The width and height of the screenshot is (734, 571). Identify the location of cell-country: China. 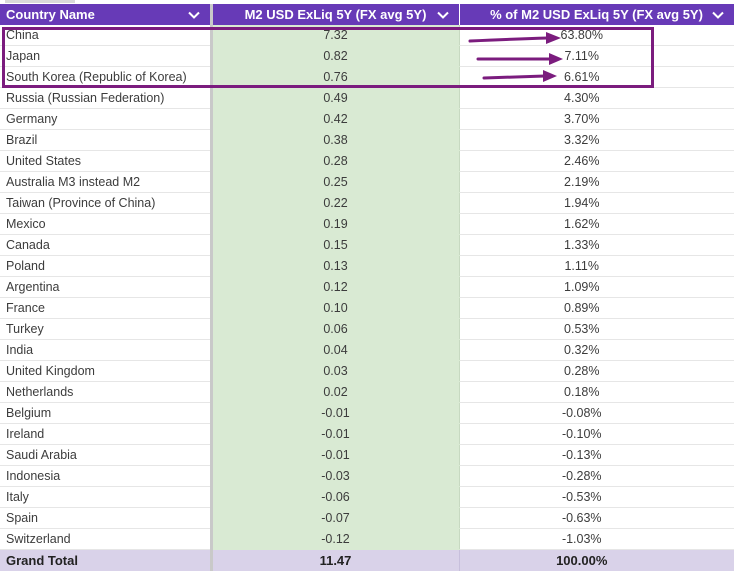
(105, 35).